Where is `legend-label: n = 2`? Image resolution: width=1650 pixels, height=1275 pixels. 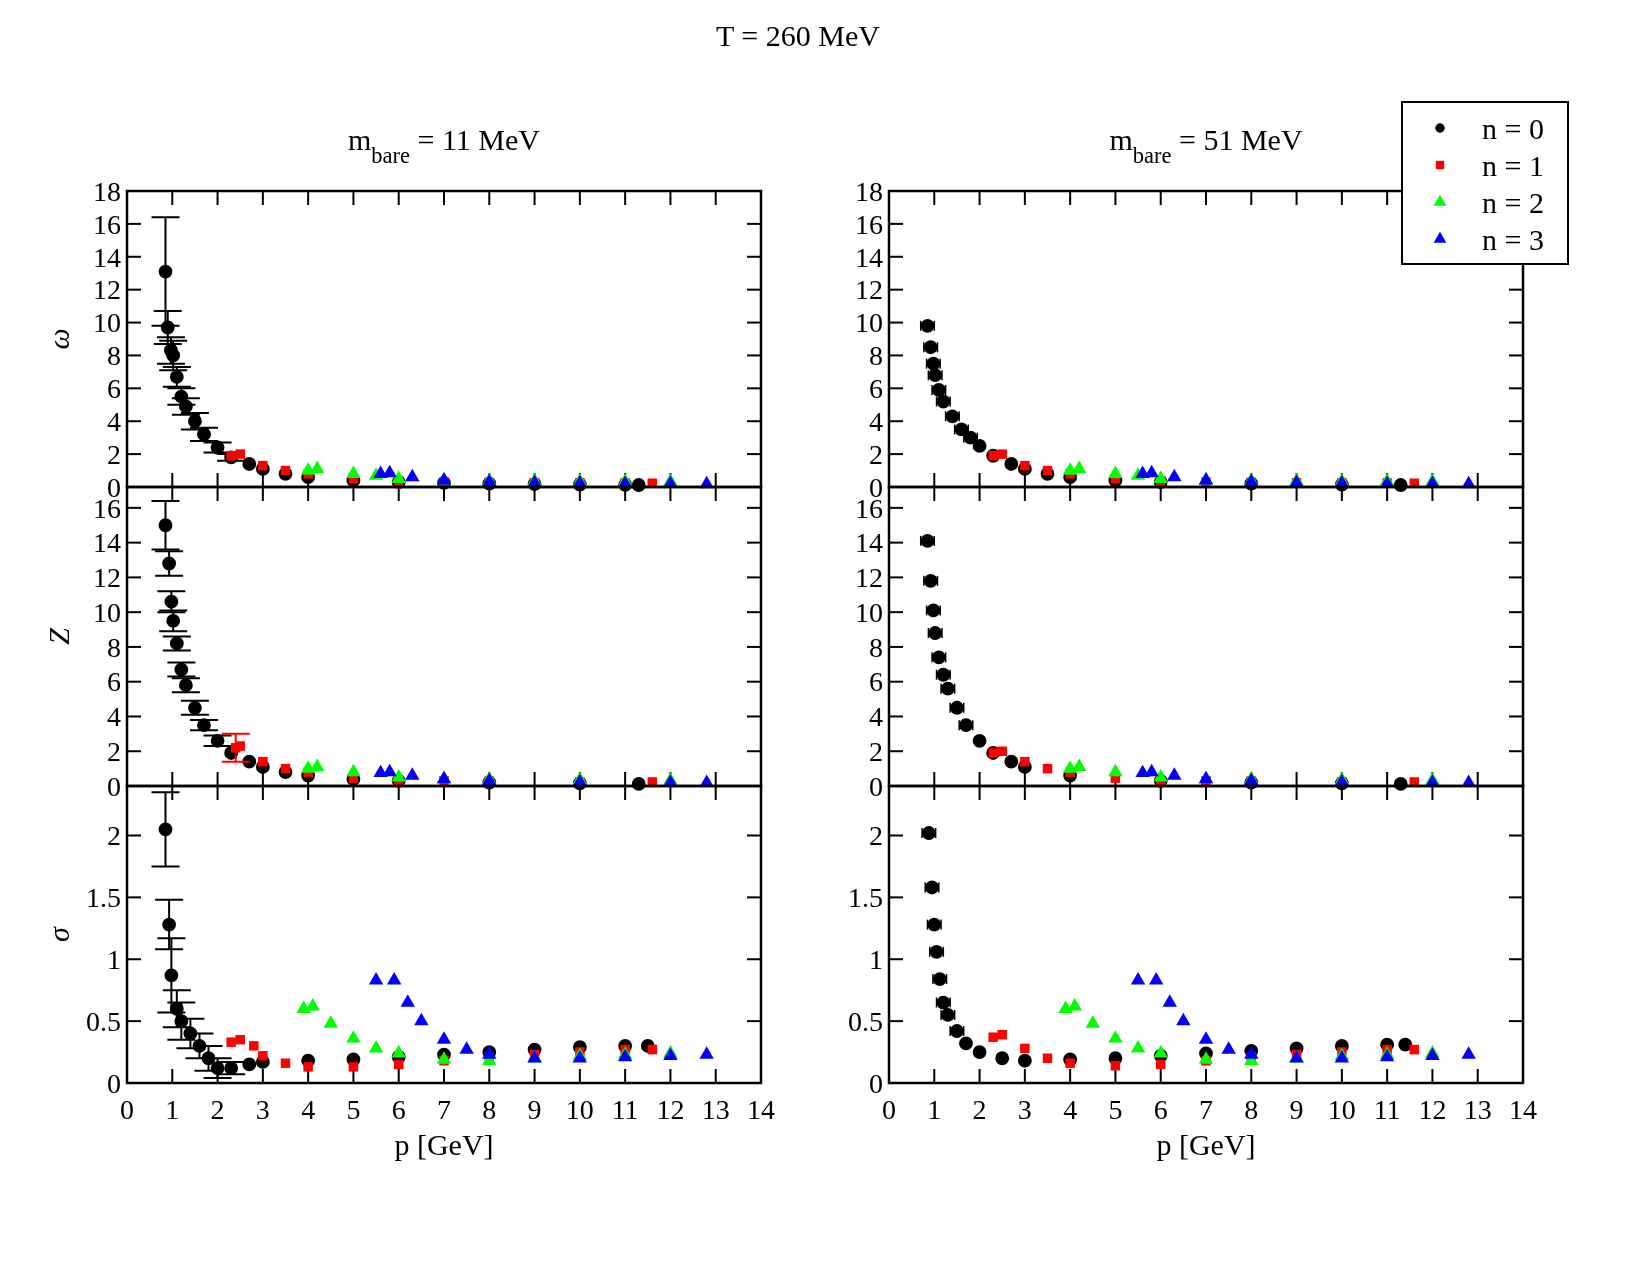 legend-label: n = 2 is located at coordinates (1513, 202).